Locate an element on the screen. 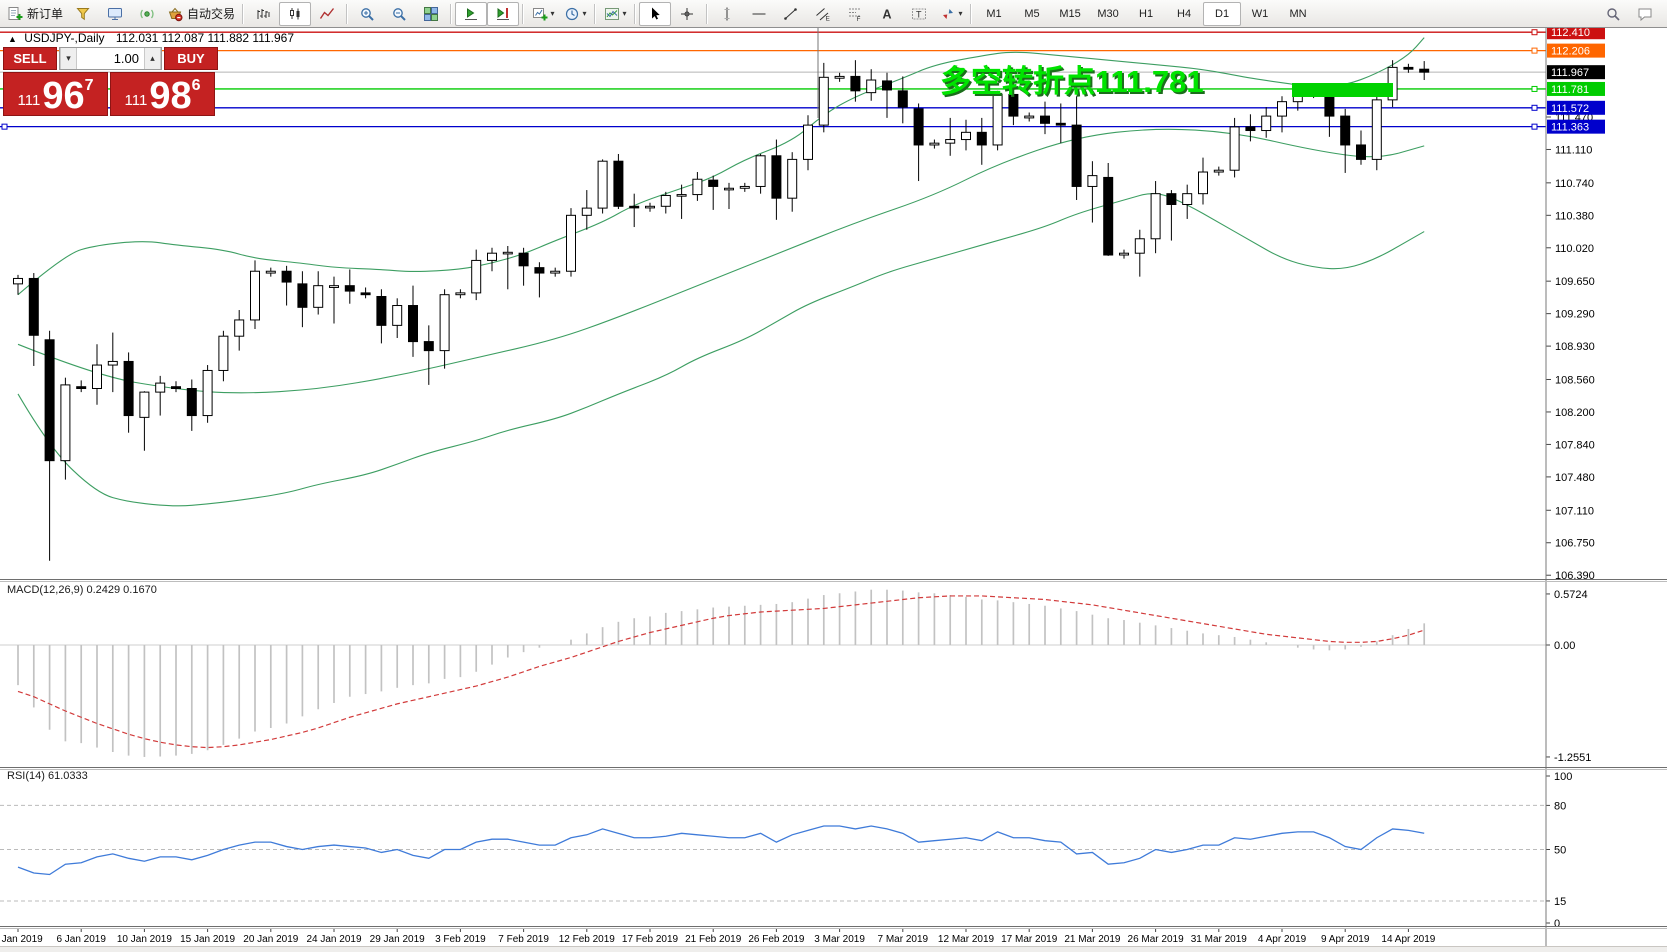 This screenshot has height=952, width=1667. timeframe-button-w1: W1 is located at coordinates (1260, 13).